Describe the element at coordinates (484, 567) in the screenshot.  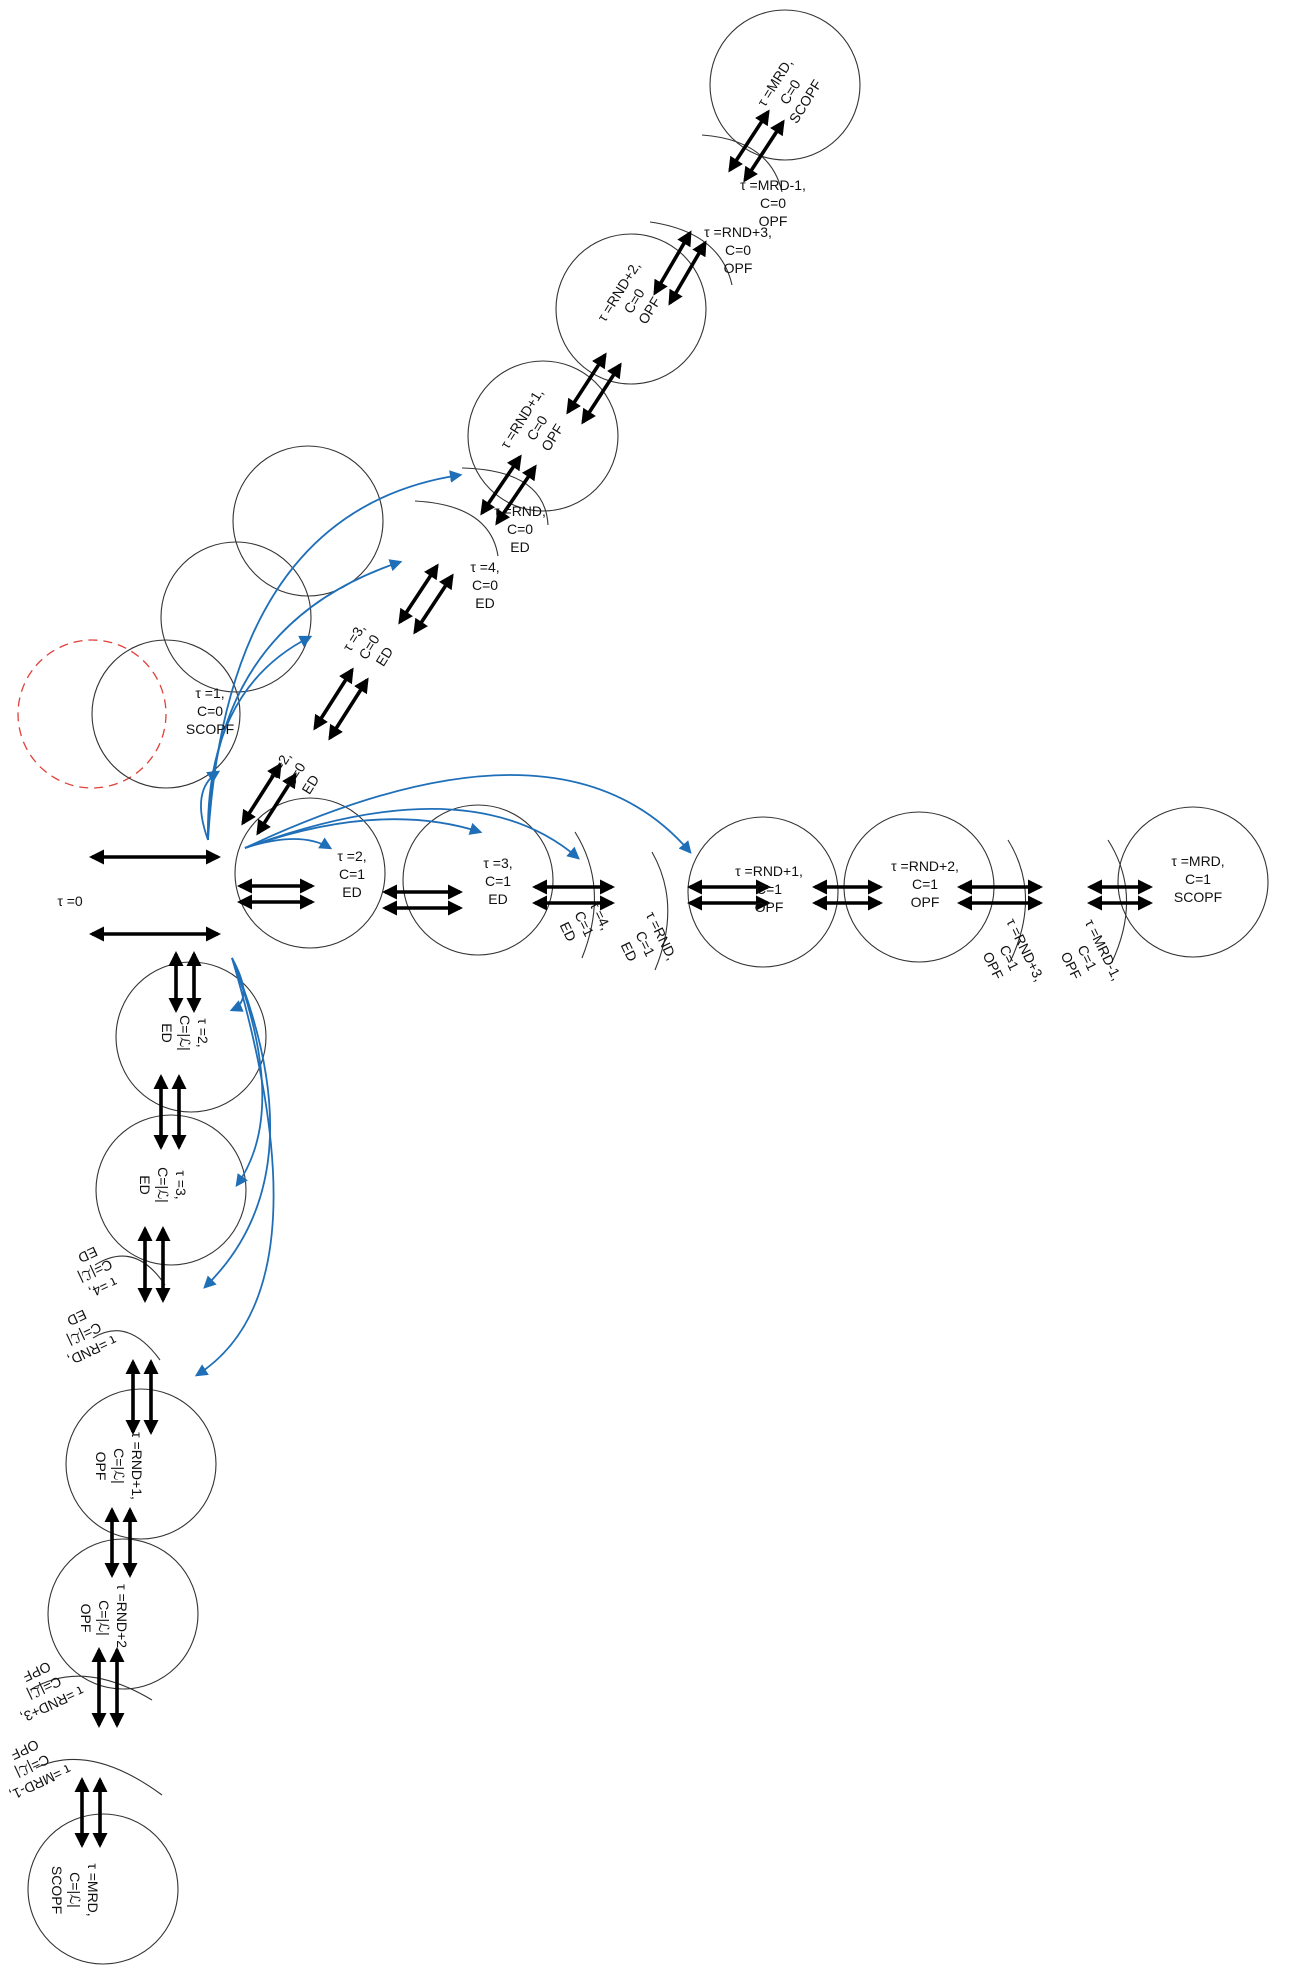
I see `state-label-line: τ =4,` at that location.